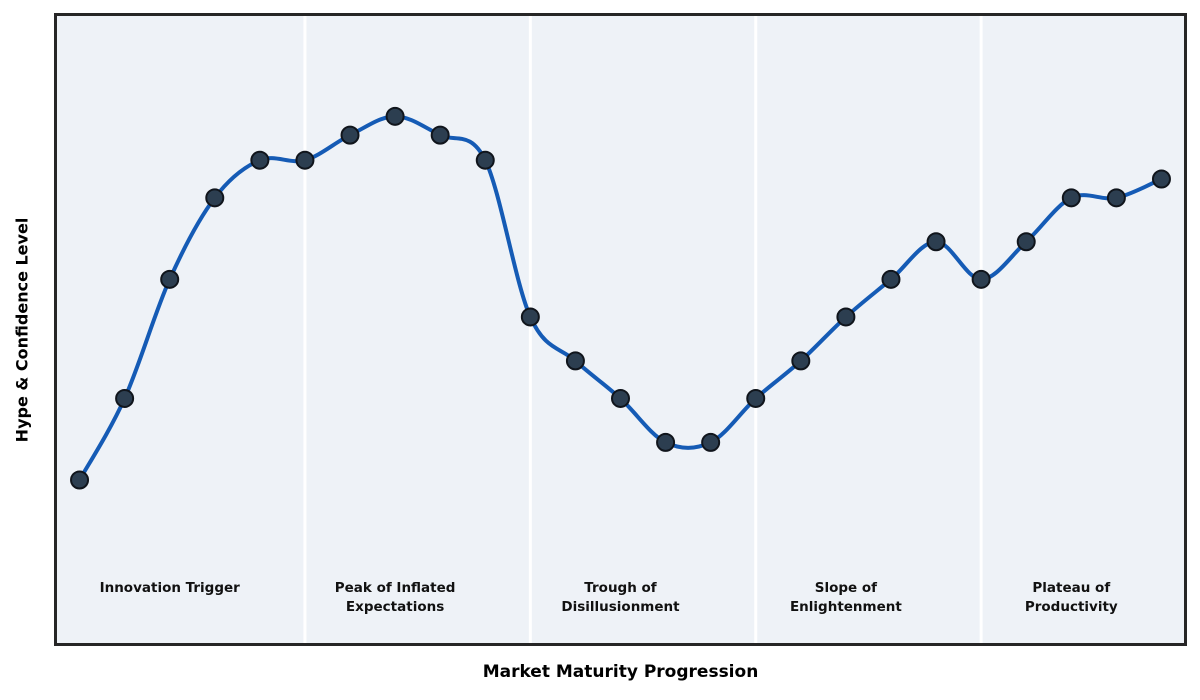 The height and width of the screenshot is (700, 1200). Describe the element at coordinates (620, 672) in the screenshot. I see `x-axis-label: Market Maturity Progression` at that location.